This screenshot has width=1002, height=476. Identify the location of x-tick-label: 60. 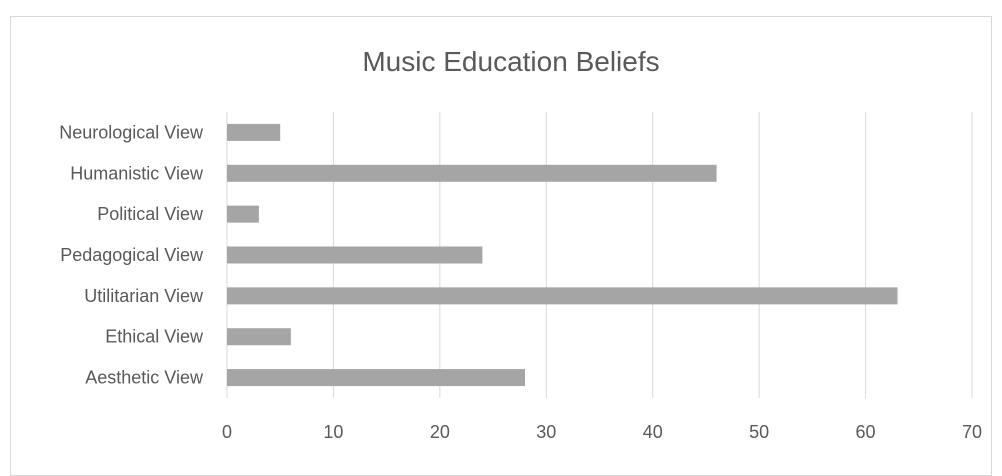
(866, 432).